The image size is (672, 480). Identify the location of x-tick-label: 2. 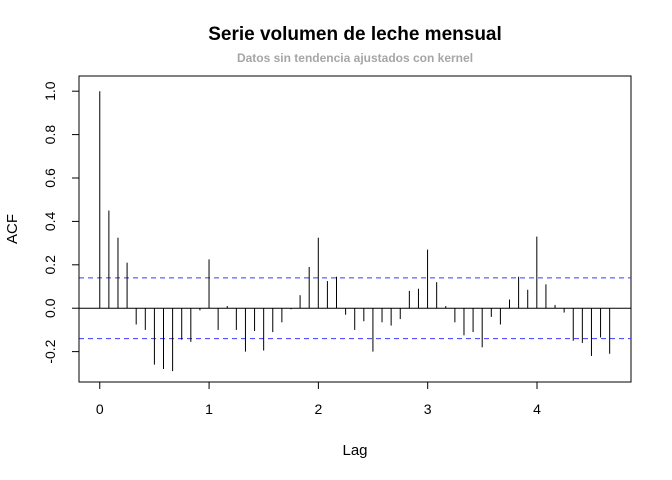
(318, 409).